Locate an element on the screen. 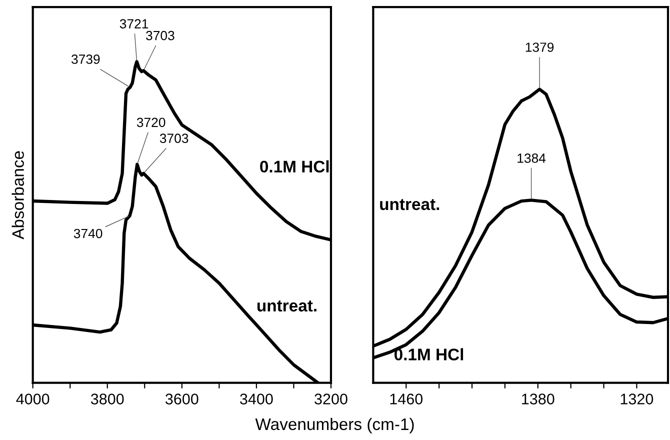  annotation: 3721 is located at coordinates (134, 23).